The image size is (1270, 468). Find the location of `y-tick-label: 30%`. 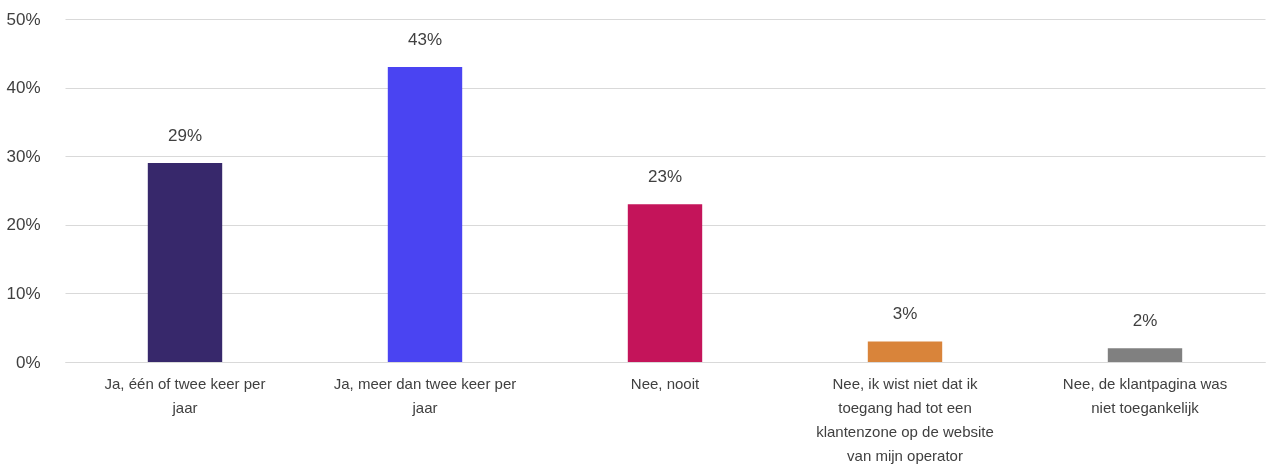

y-tick-label: 30% is located at coordinates (23, 156).